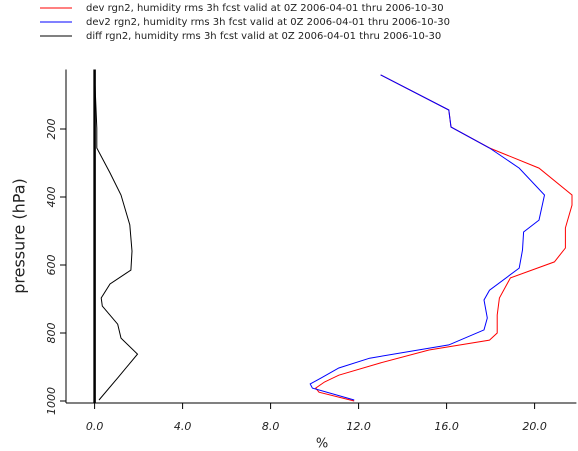 The width and height of the screenshot is (578, 451). I want to click on y-axis-label: pressure (hPa), so click(19, 236).